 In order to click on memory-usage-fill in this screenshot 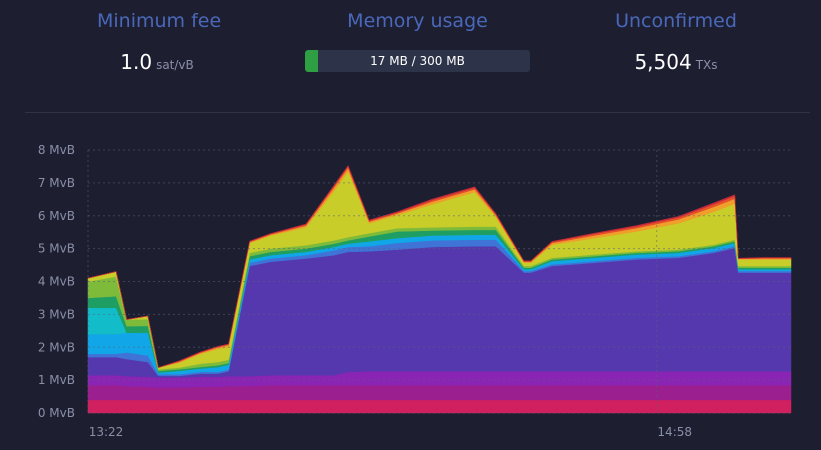, I will do `click(311, 61)`.